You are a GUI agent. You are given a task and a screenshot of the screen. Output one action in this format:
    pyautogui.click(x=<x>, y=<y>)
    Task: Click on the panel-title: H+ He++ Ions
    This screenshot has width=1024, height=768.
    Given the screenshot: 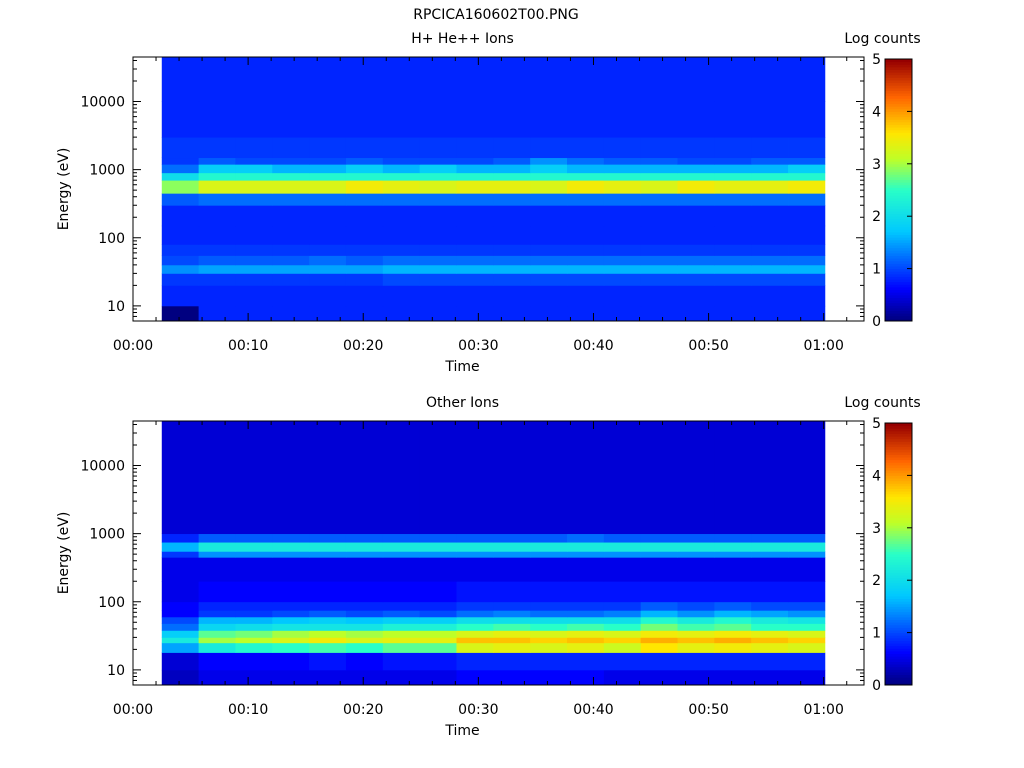 What is the action you would take?
    pyautogui.click(x=462, y=39)
    